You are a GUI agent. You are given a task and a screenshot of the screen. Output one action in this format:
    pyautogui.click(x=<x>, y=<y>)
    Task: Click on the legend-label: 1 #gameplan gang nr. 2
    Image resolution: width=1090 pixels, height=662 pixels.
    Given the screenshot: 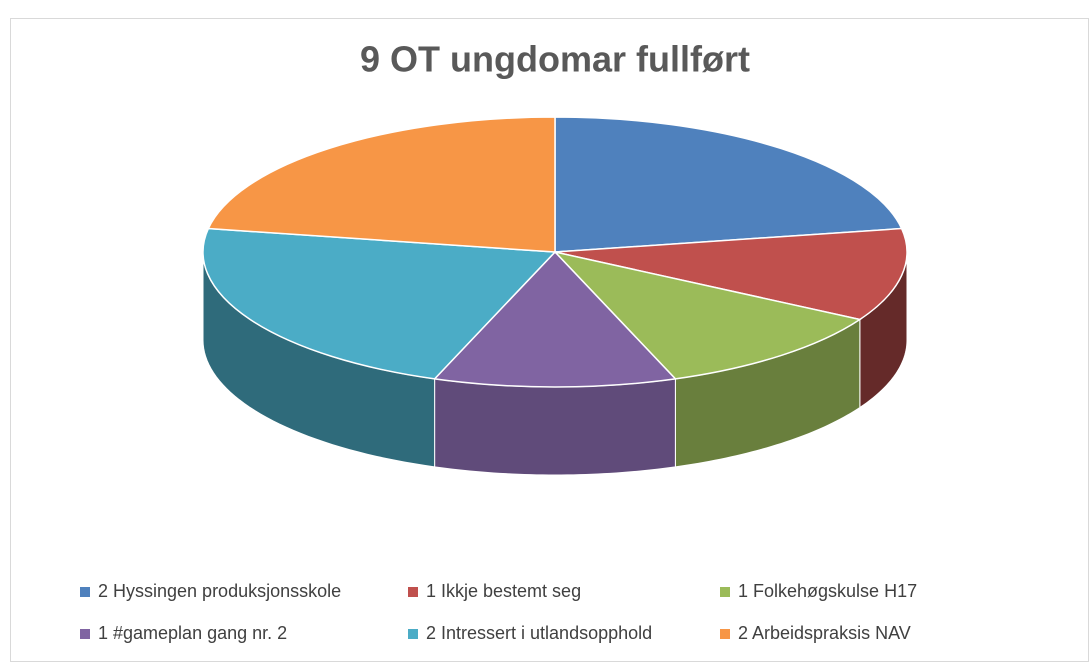 What is the action you would take?
    pyautogui.click(x=192, y=633)
    